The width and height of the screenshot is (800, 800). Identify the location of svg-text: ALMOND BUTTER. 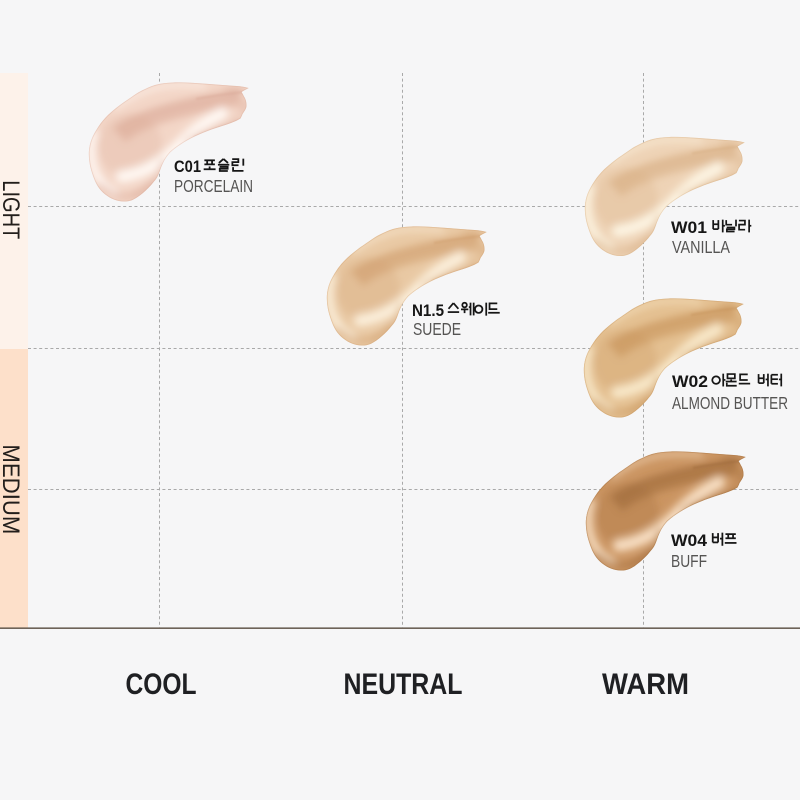
(730, 403).